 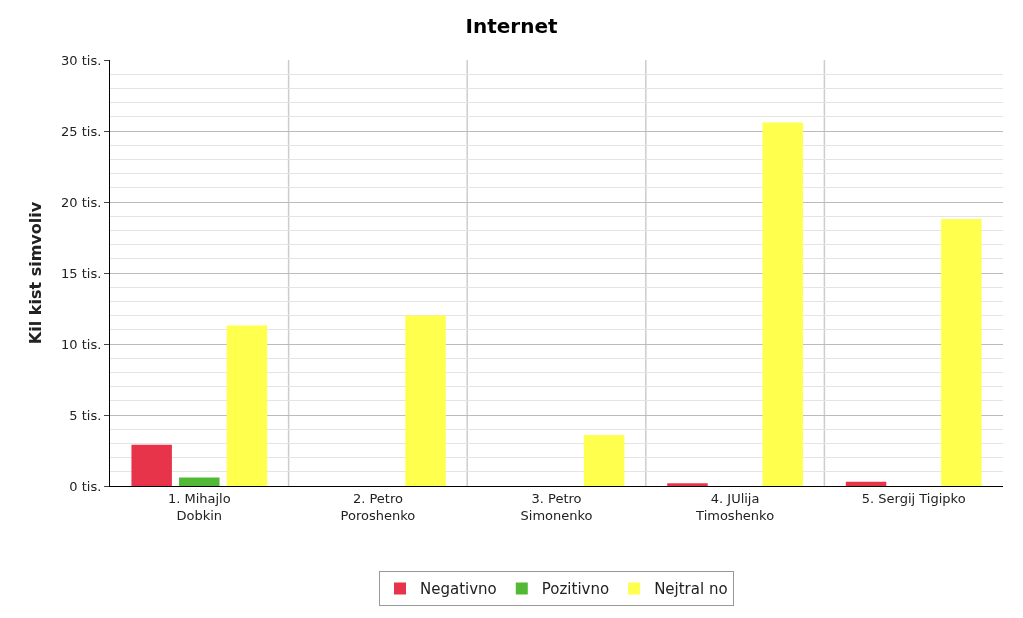 I want to click on y-tick-label: 5 tis., so click(x=85, y=415).